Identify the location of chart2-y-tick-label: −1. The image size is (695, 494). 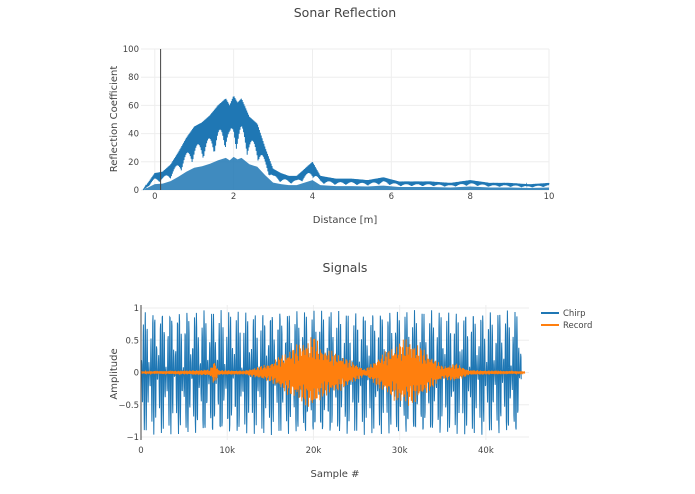
(132, 438).